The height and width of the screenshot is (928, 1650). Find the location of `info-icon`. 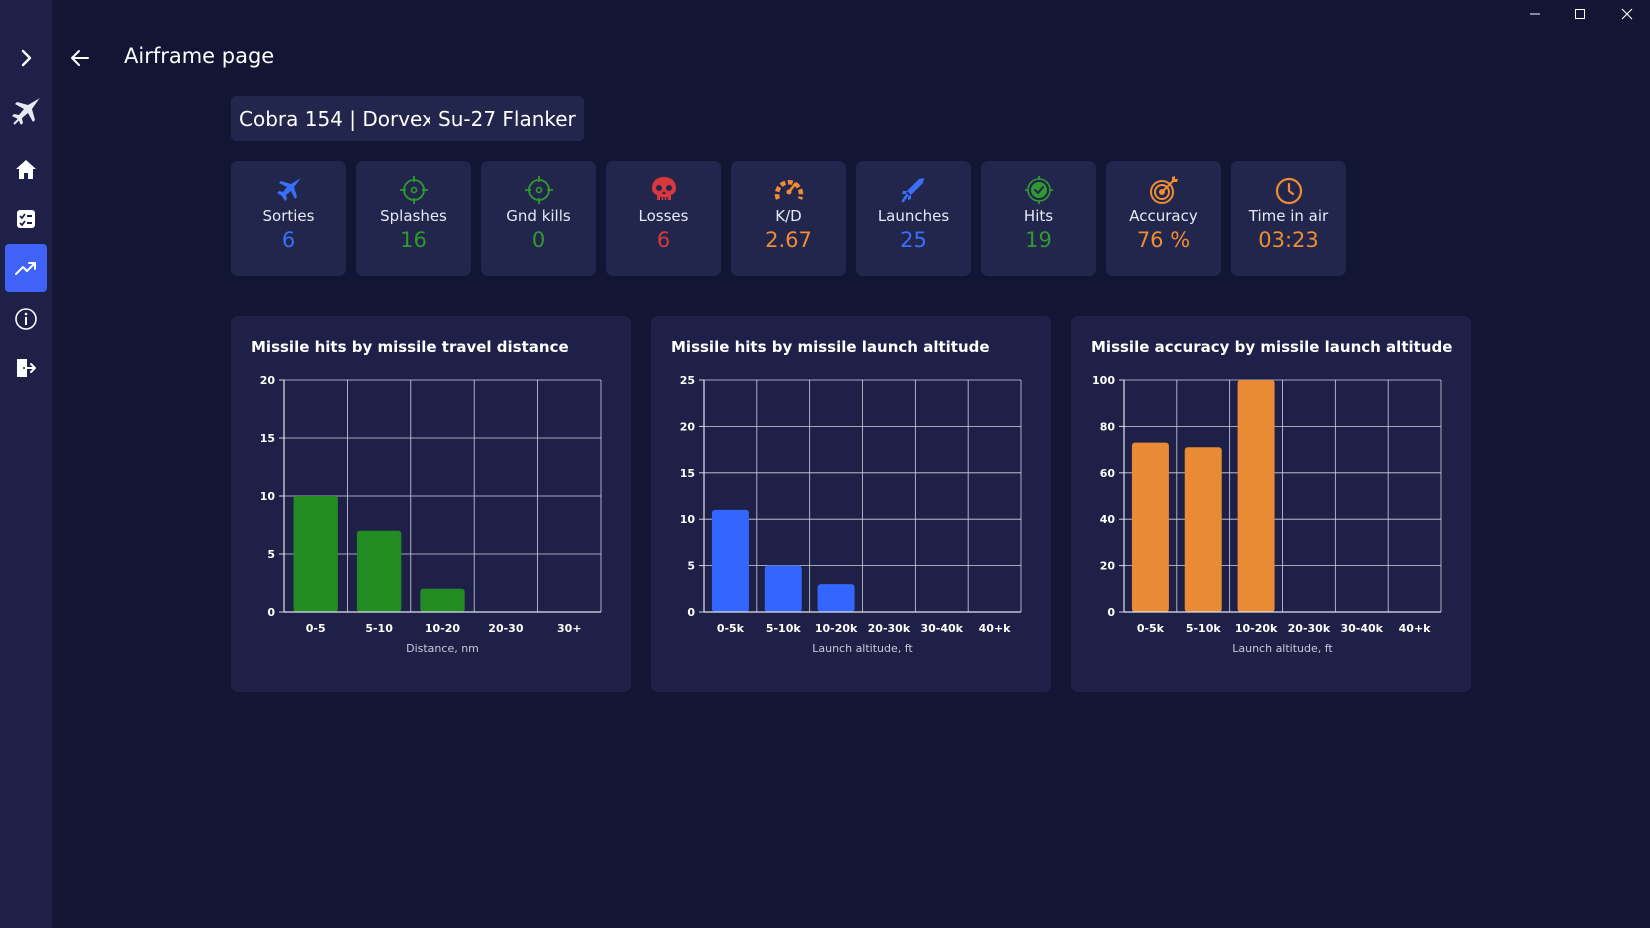

info-icon is located at coordinates (26, 319).